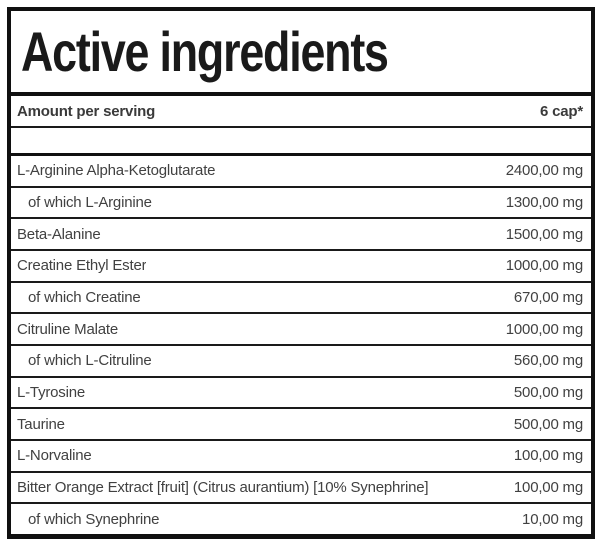 The height and width of the screenshot is (545, 602). Describe the element at coordinates (548, 298) in the screenshot. I see `ingredient-amount: 670,00 mg` at that location.